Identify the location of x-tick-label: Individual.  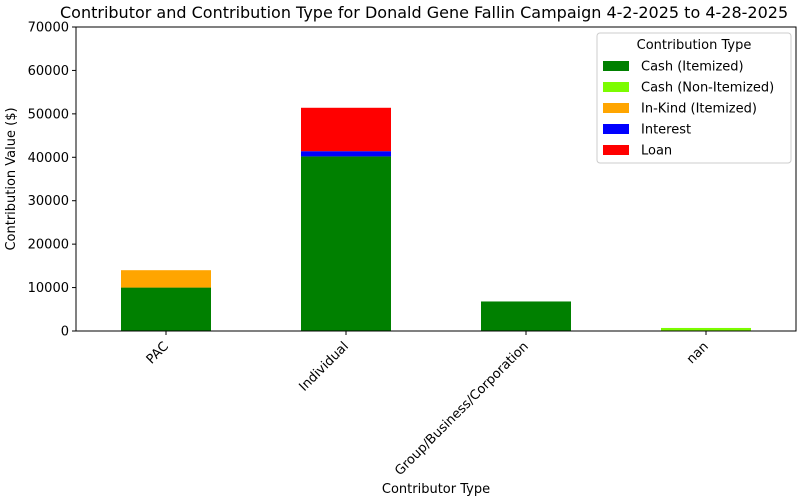
(323, 366).